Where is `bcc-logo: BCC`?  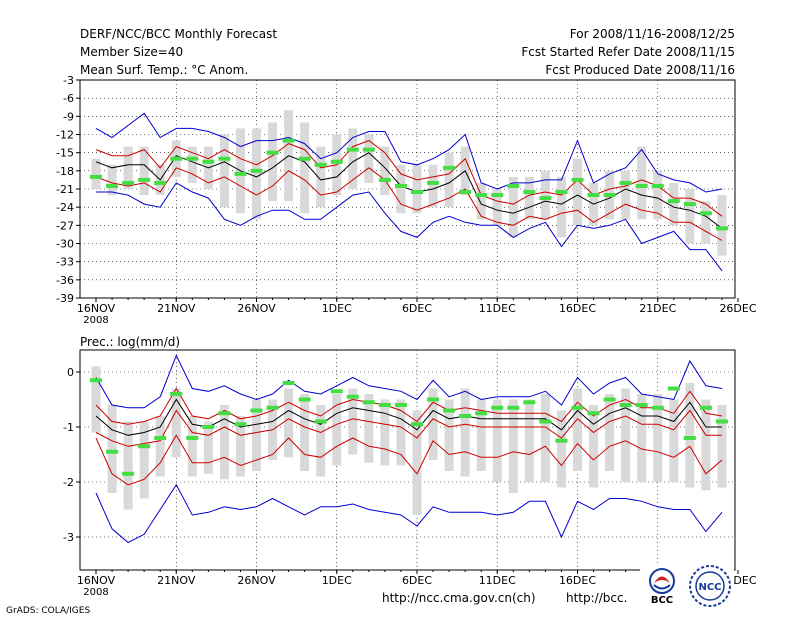
bcc-logo: BCC is located at coordinates (664, 586).